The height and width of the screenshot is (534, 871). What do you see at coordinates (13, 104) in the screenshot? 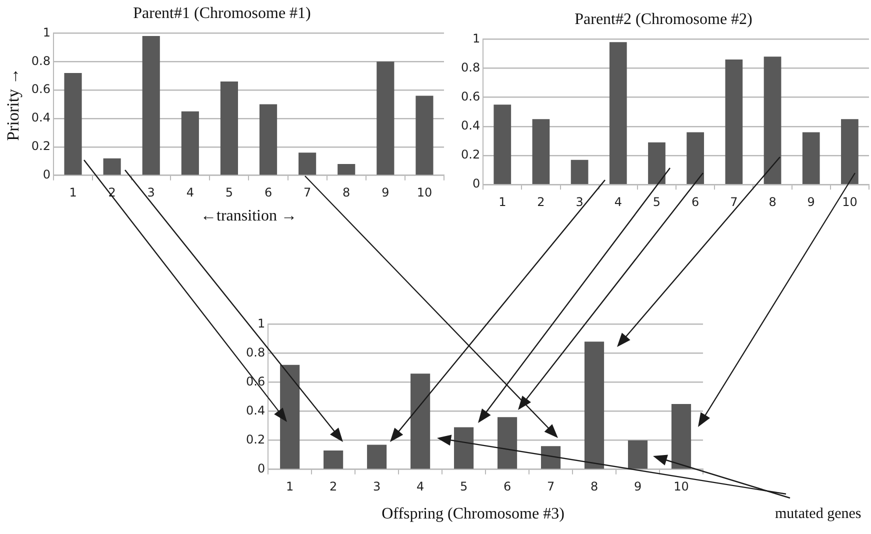
I see `y-axis-title: Priority →` at bounding box center [13, 104].